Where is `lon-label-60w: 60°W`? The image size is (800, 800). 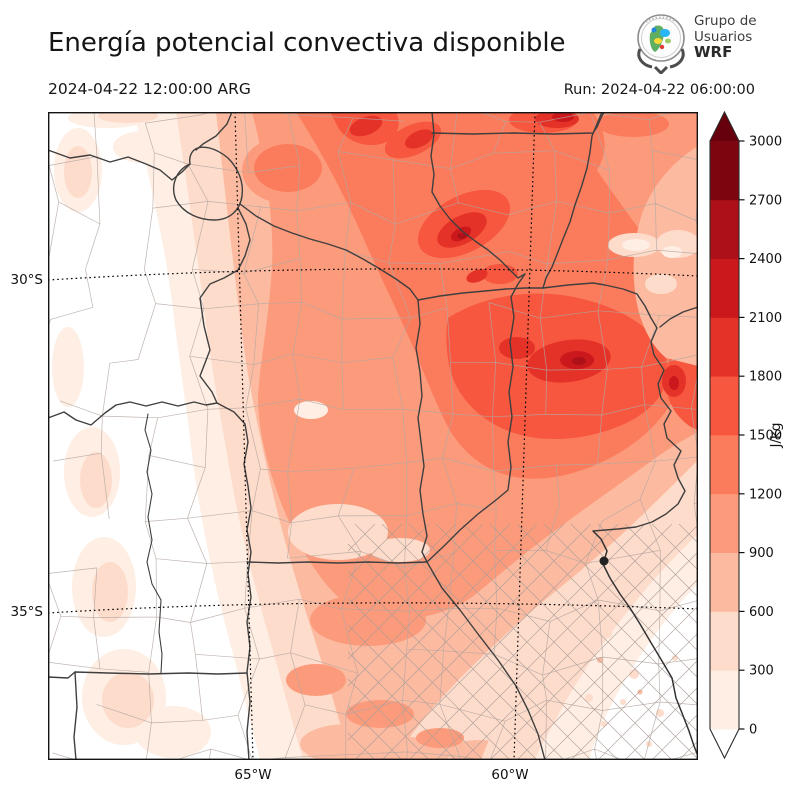 lon-label-60w: 60°W is located at coordinates (510, 775).